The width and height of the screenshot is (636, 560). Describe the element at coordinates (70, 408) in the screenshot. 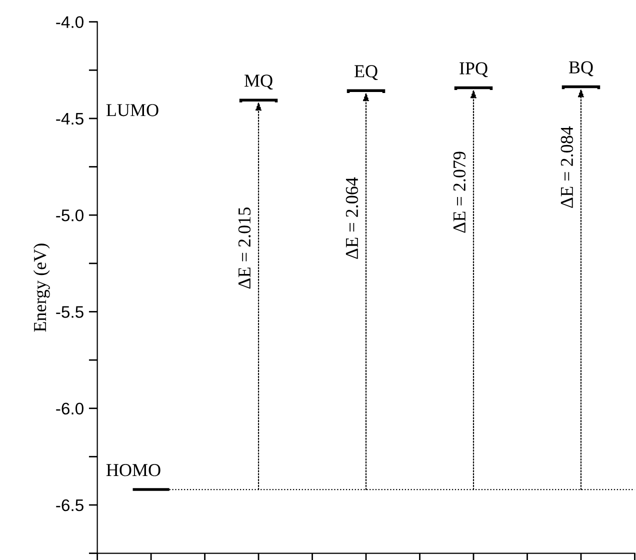

I see `y-tick-label: -6.0` at that location.